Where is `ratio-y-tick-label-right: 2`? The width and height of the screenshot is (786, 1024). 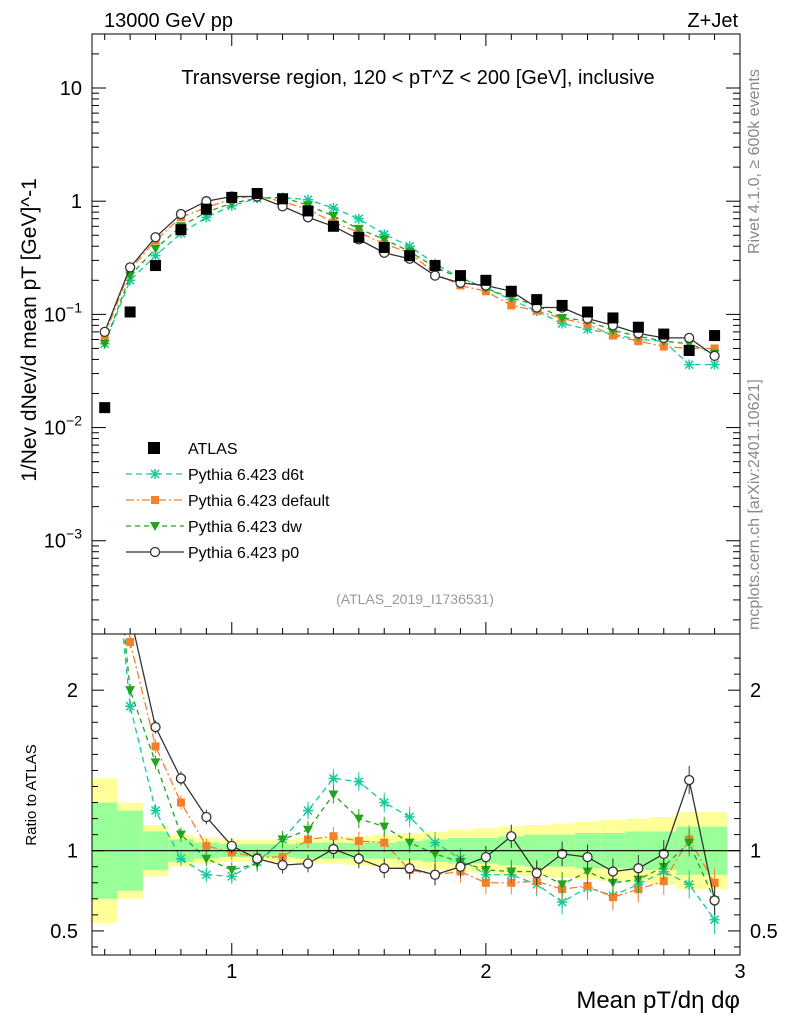
ratio-y-tick-label-right: 2 is located at coordinates (755, 691).